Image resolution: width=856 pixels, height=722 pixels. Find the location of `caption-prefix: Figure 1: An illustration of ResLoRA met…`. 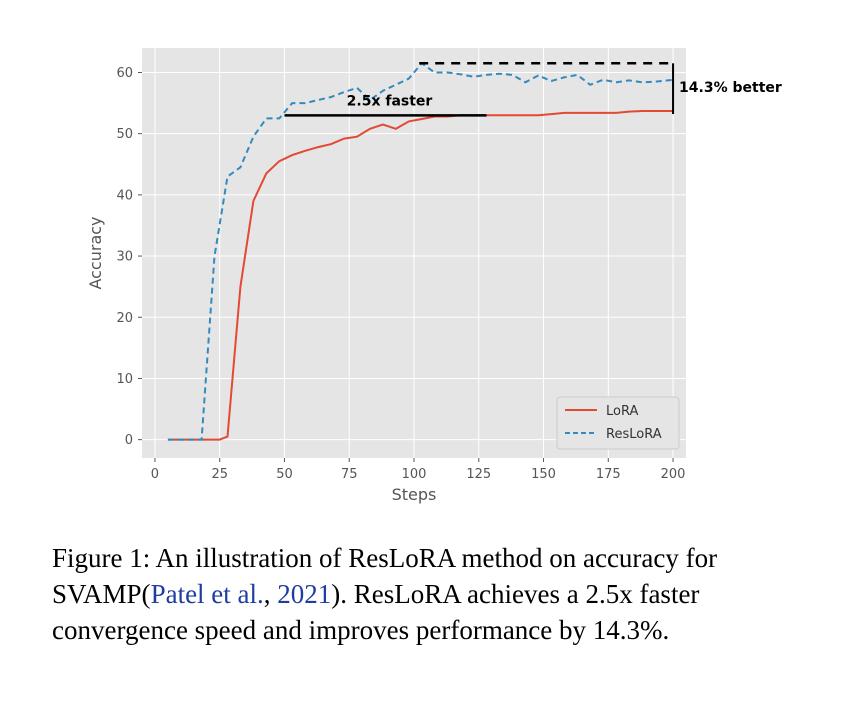

caption-prefix: Figure 1: An illustration of ResLoRA met… is located at coordinates (385, 576).